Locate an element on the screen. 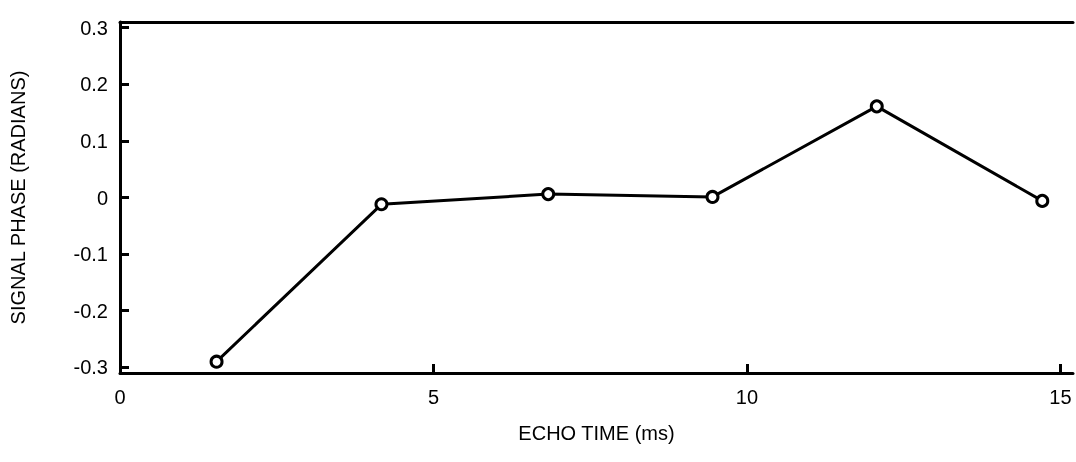 The width and height of the screenshot is (1076, 462). y-tick-label: 0.3 is located at coordinates (94, 27).